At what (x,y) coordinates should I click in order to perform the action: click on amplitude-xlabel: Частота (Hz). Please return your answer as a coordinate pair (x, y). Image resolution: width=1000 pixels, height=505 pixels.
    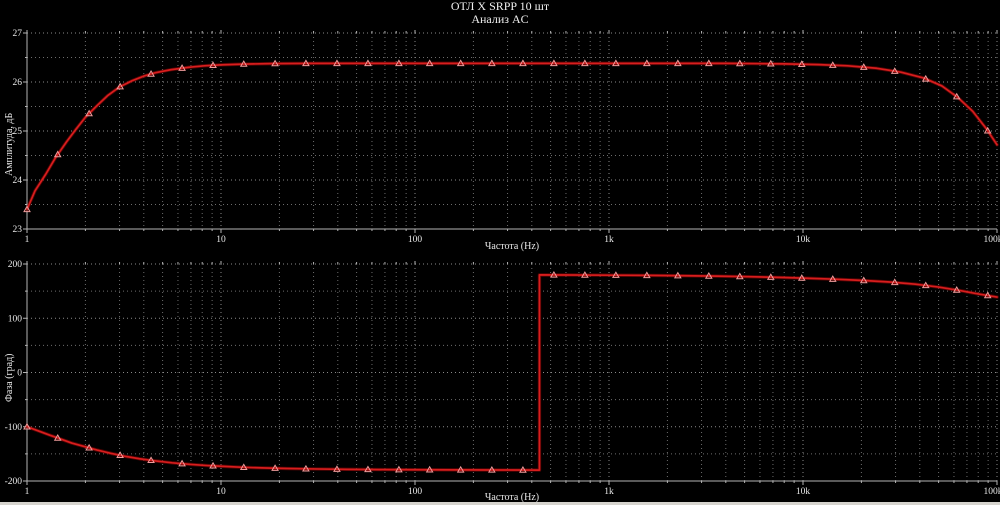
    Looking at the image, I should click on (512, 246).